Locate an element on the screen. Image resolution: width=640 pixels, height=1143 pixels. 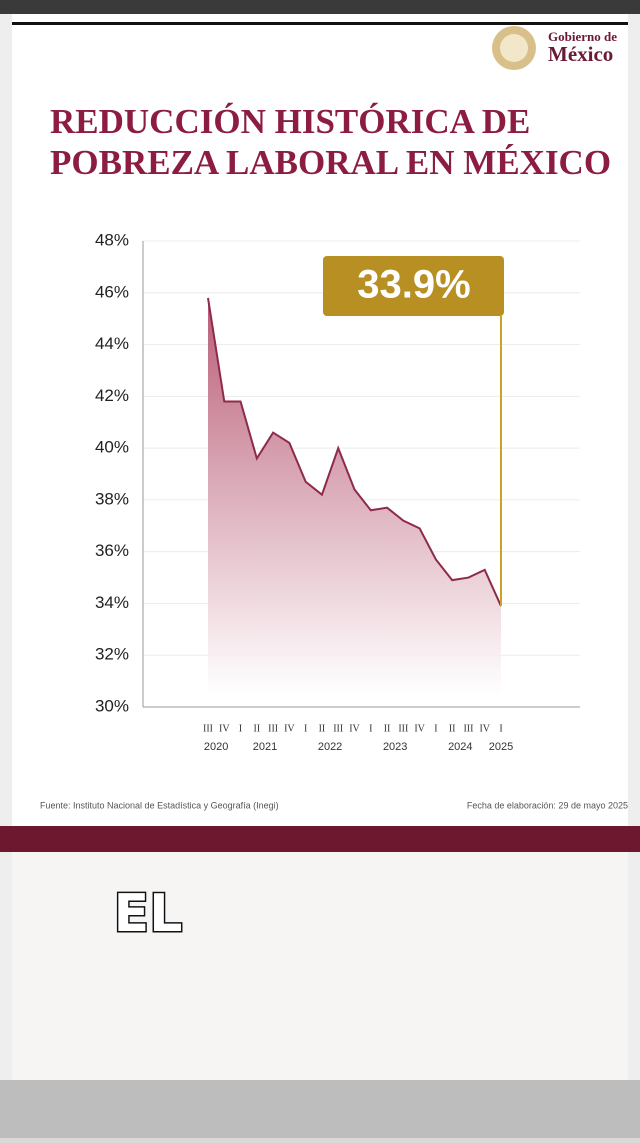
y-tick-label: 40% is located at coordinates (112, 447).